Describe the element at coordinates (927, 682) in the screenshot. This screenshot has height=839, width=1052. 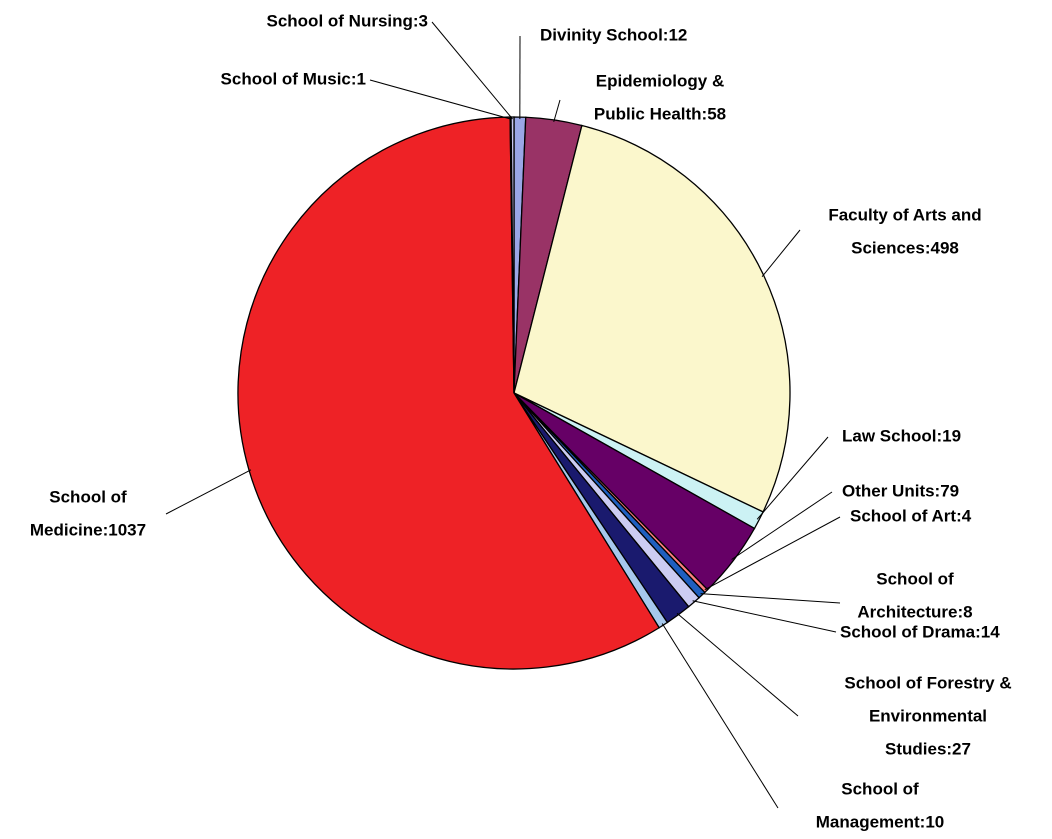
I see `slice-label: School of Forestry &` at that location.